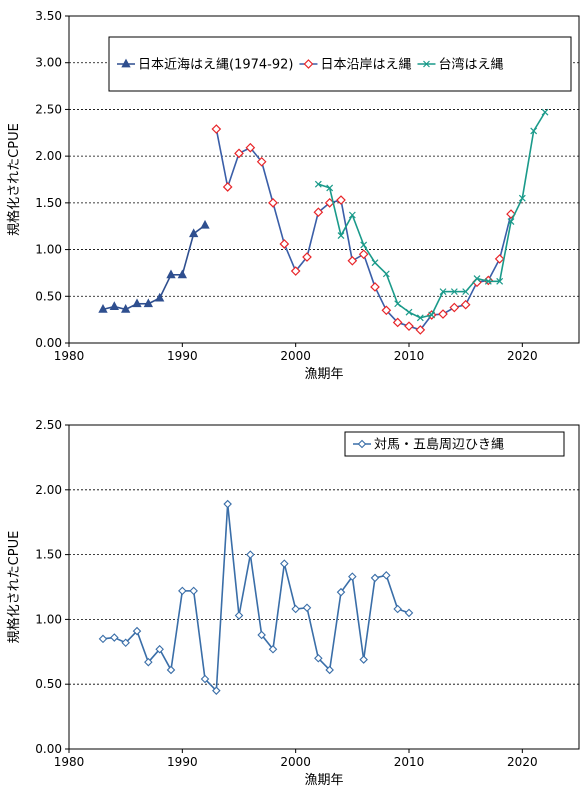  Describe the element at coordinates (409, 356) in the screenshot. I see `x-tick-label: 2010` at that location.